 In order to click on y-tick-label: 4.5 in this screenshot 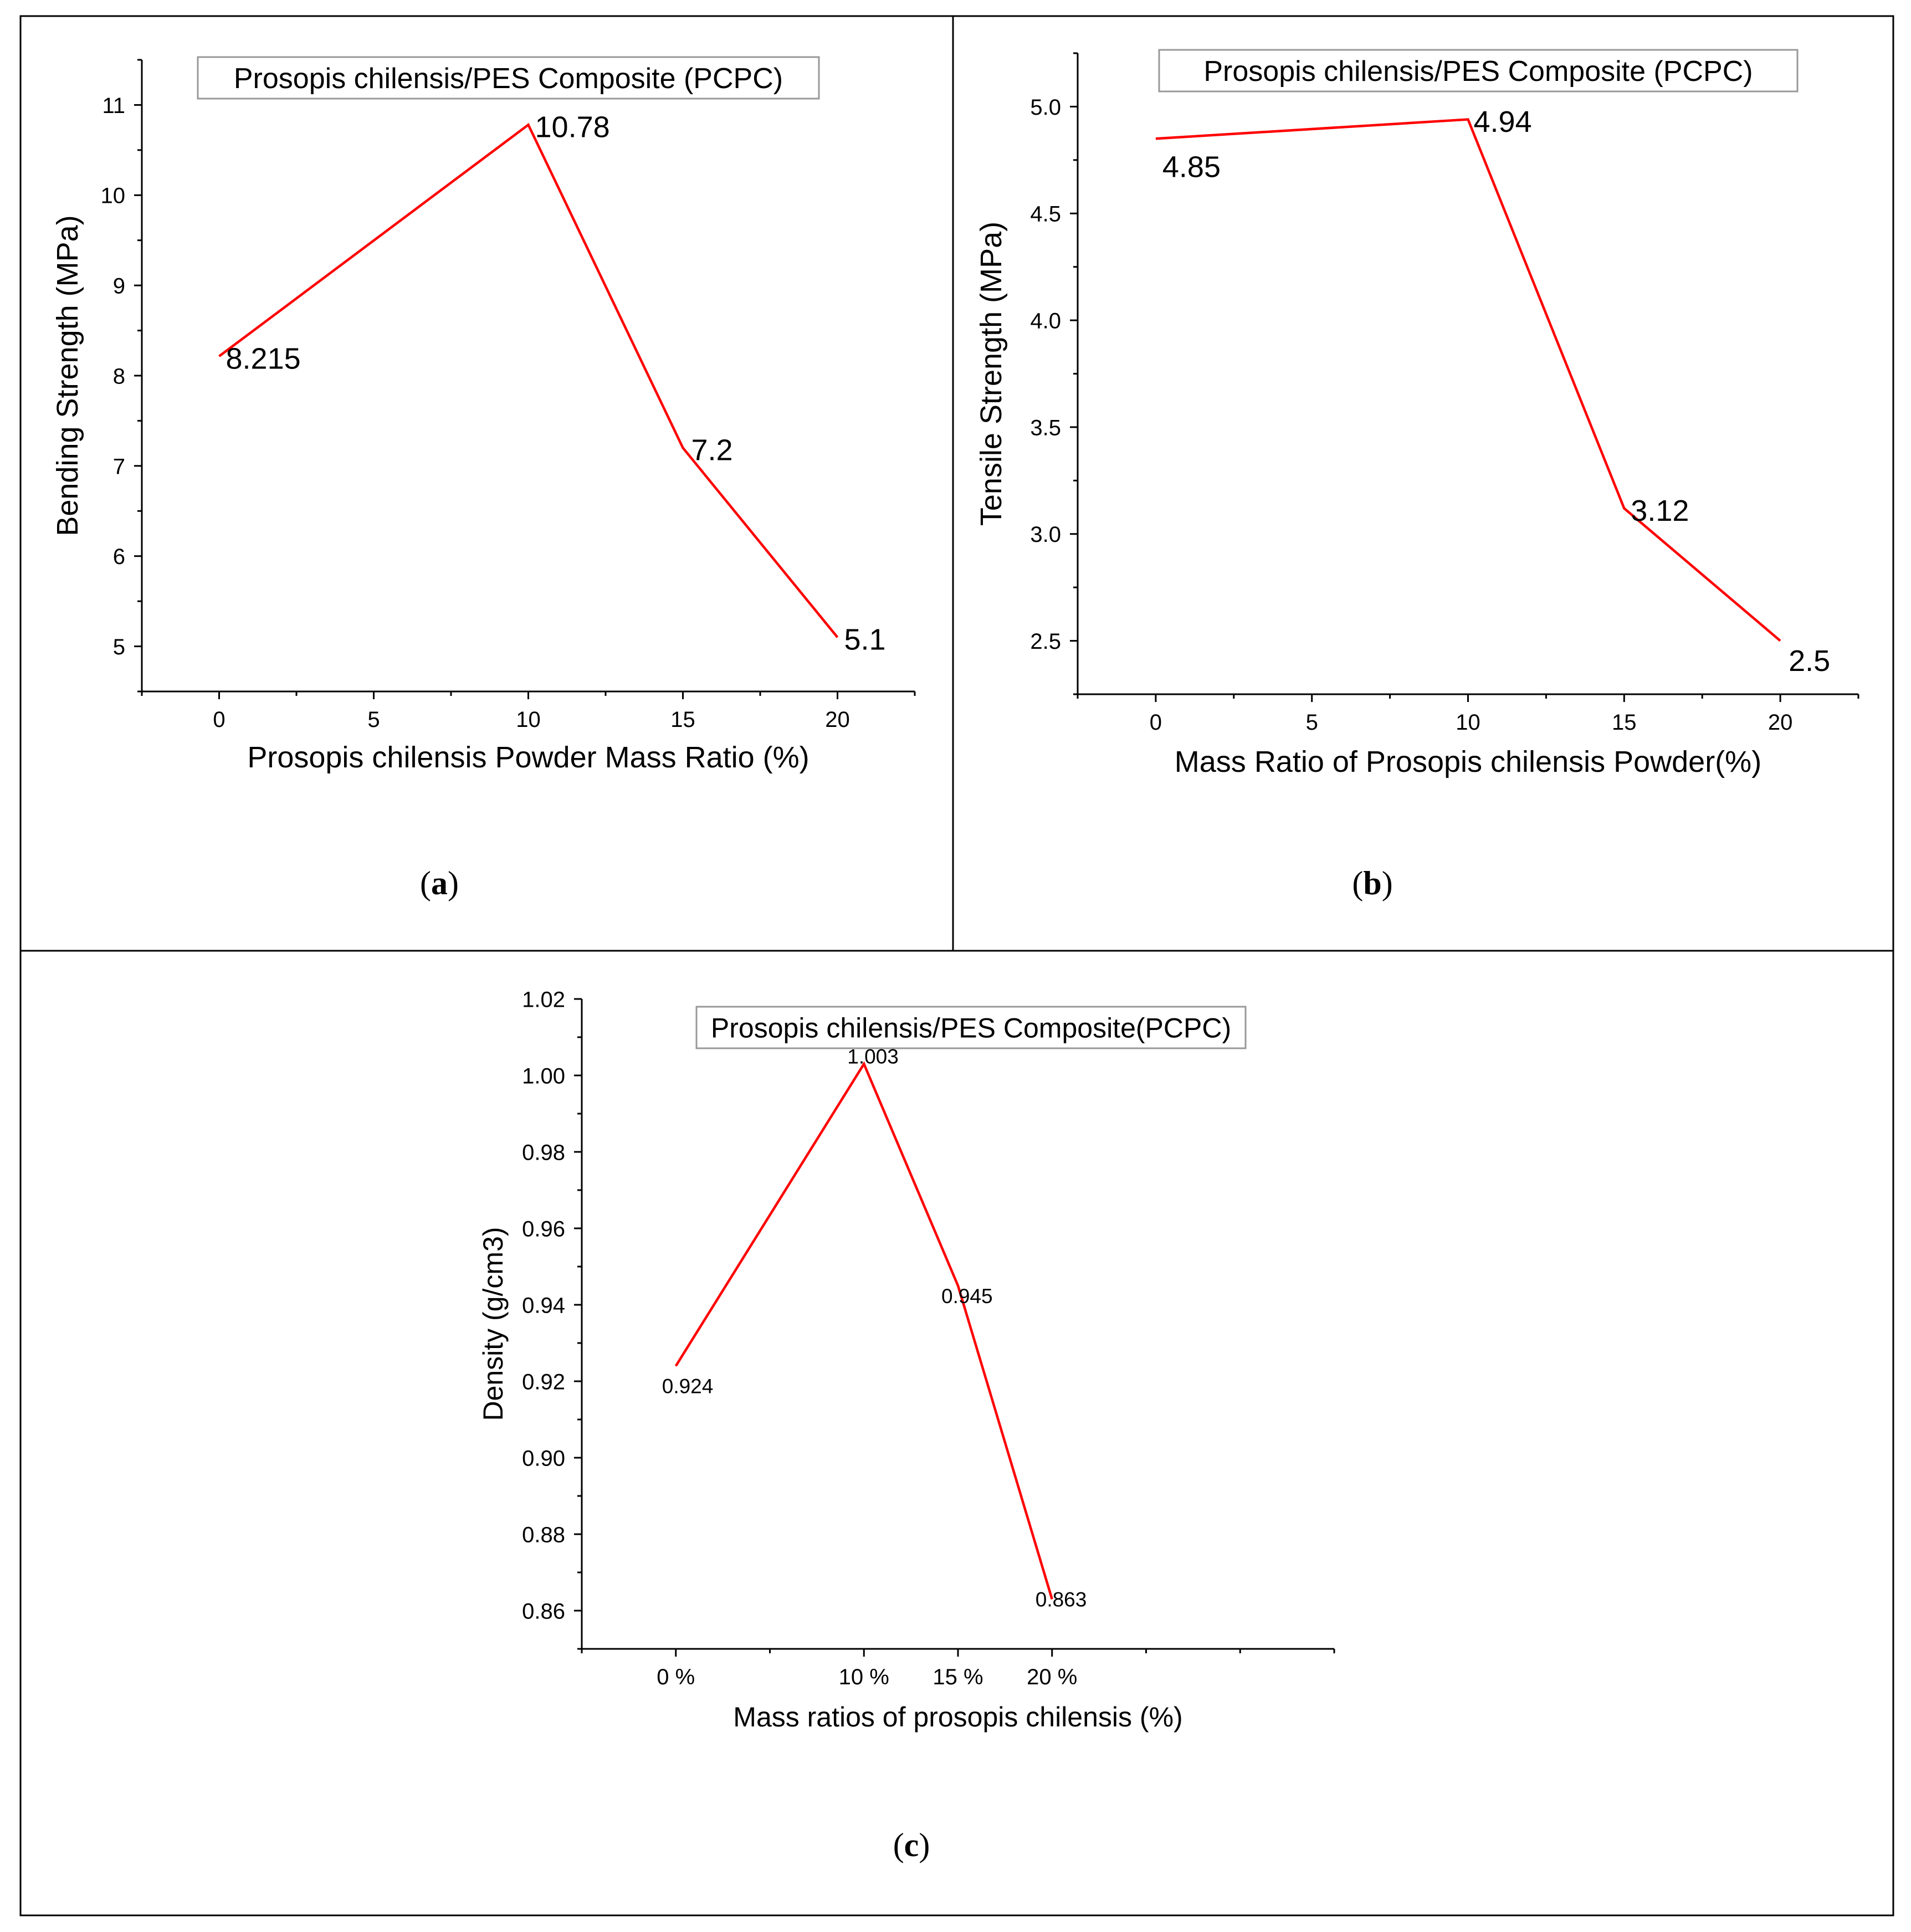, I will do `click(1045, 214)`.